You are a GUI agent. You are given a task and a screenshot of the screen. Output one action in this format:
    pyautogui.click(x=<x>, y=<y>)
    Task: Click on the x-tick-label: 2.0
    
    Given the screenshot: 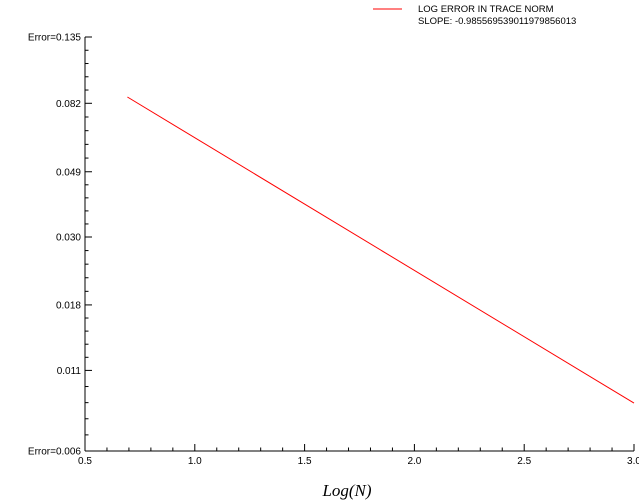 What is the action you would take?
    pyautogui.click(x=414, y=461)
    